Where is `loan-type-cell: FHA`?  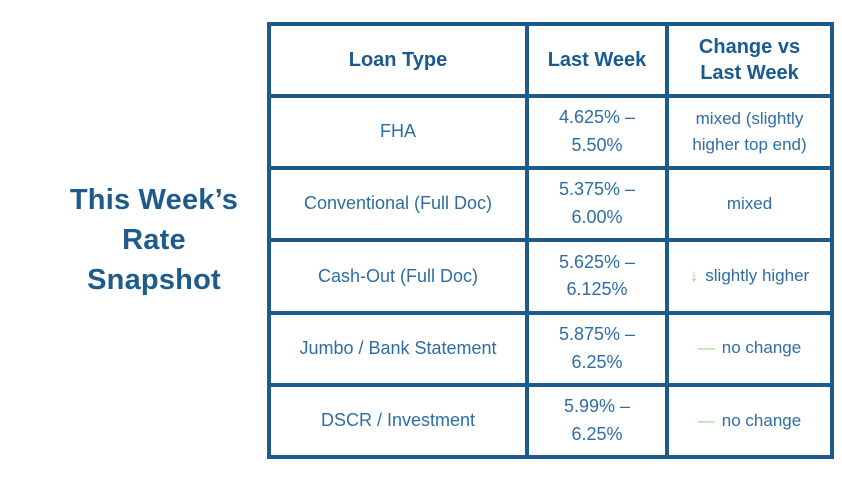
loan-type-cell: FHA is located at coordinates (398, 132).